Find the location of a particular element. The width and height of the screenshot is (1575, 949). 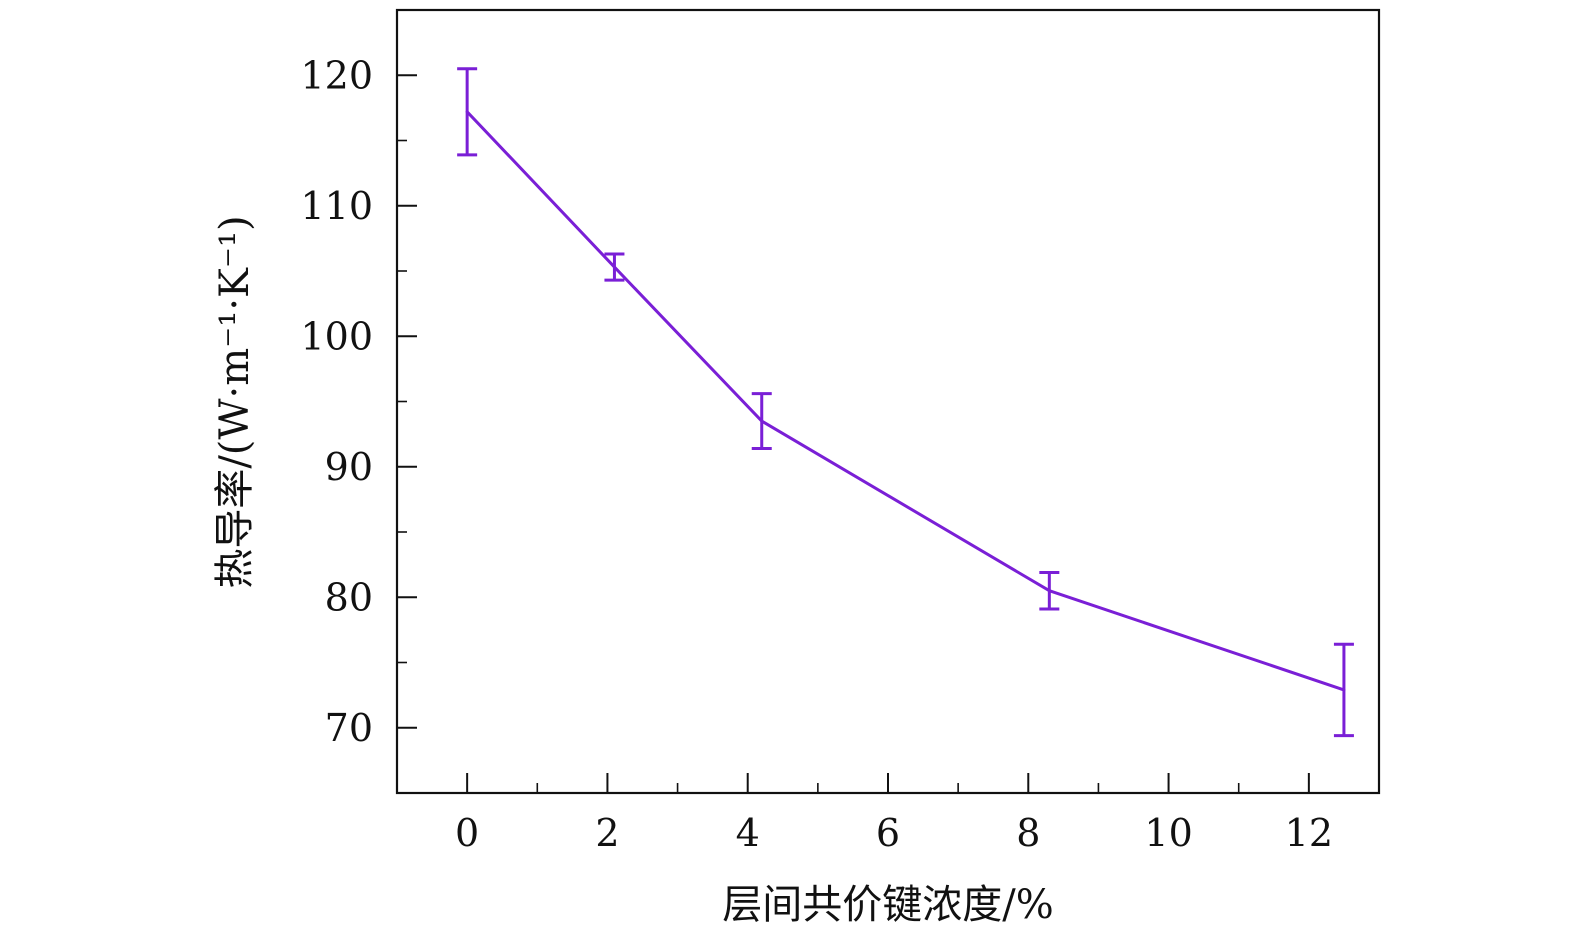

y-tick-label: 110 is located at coordinates (336, 206).